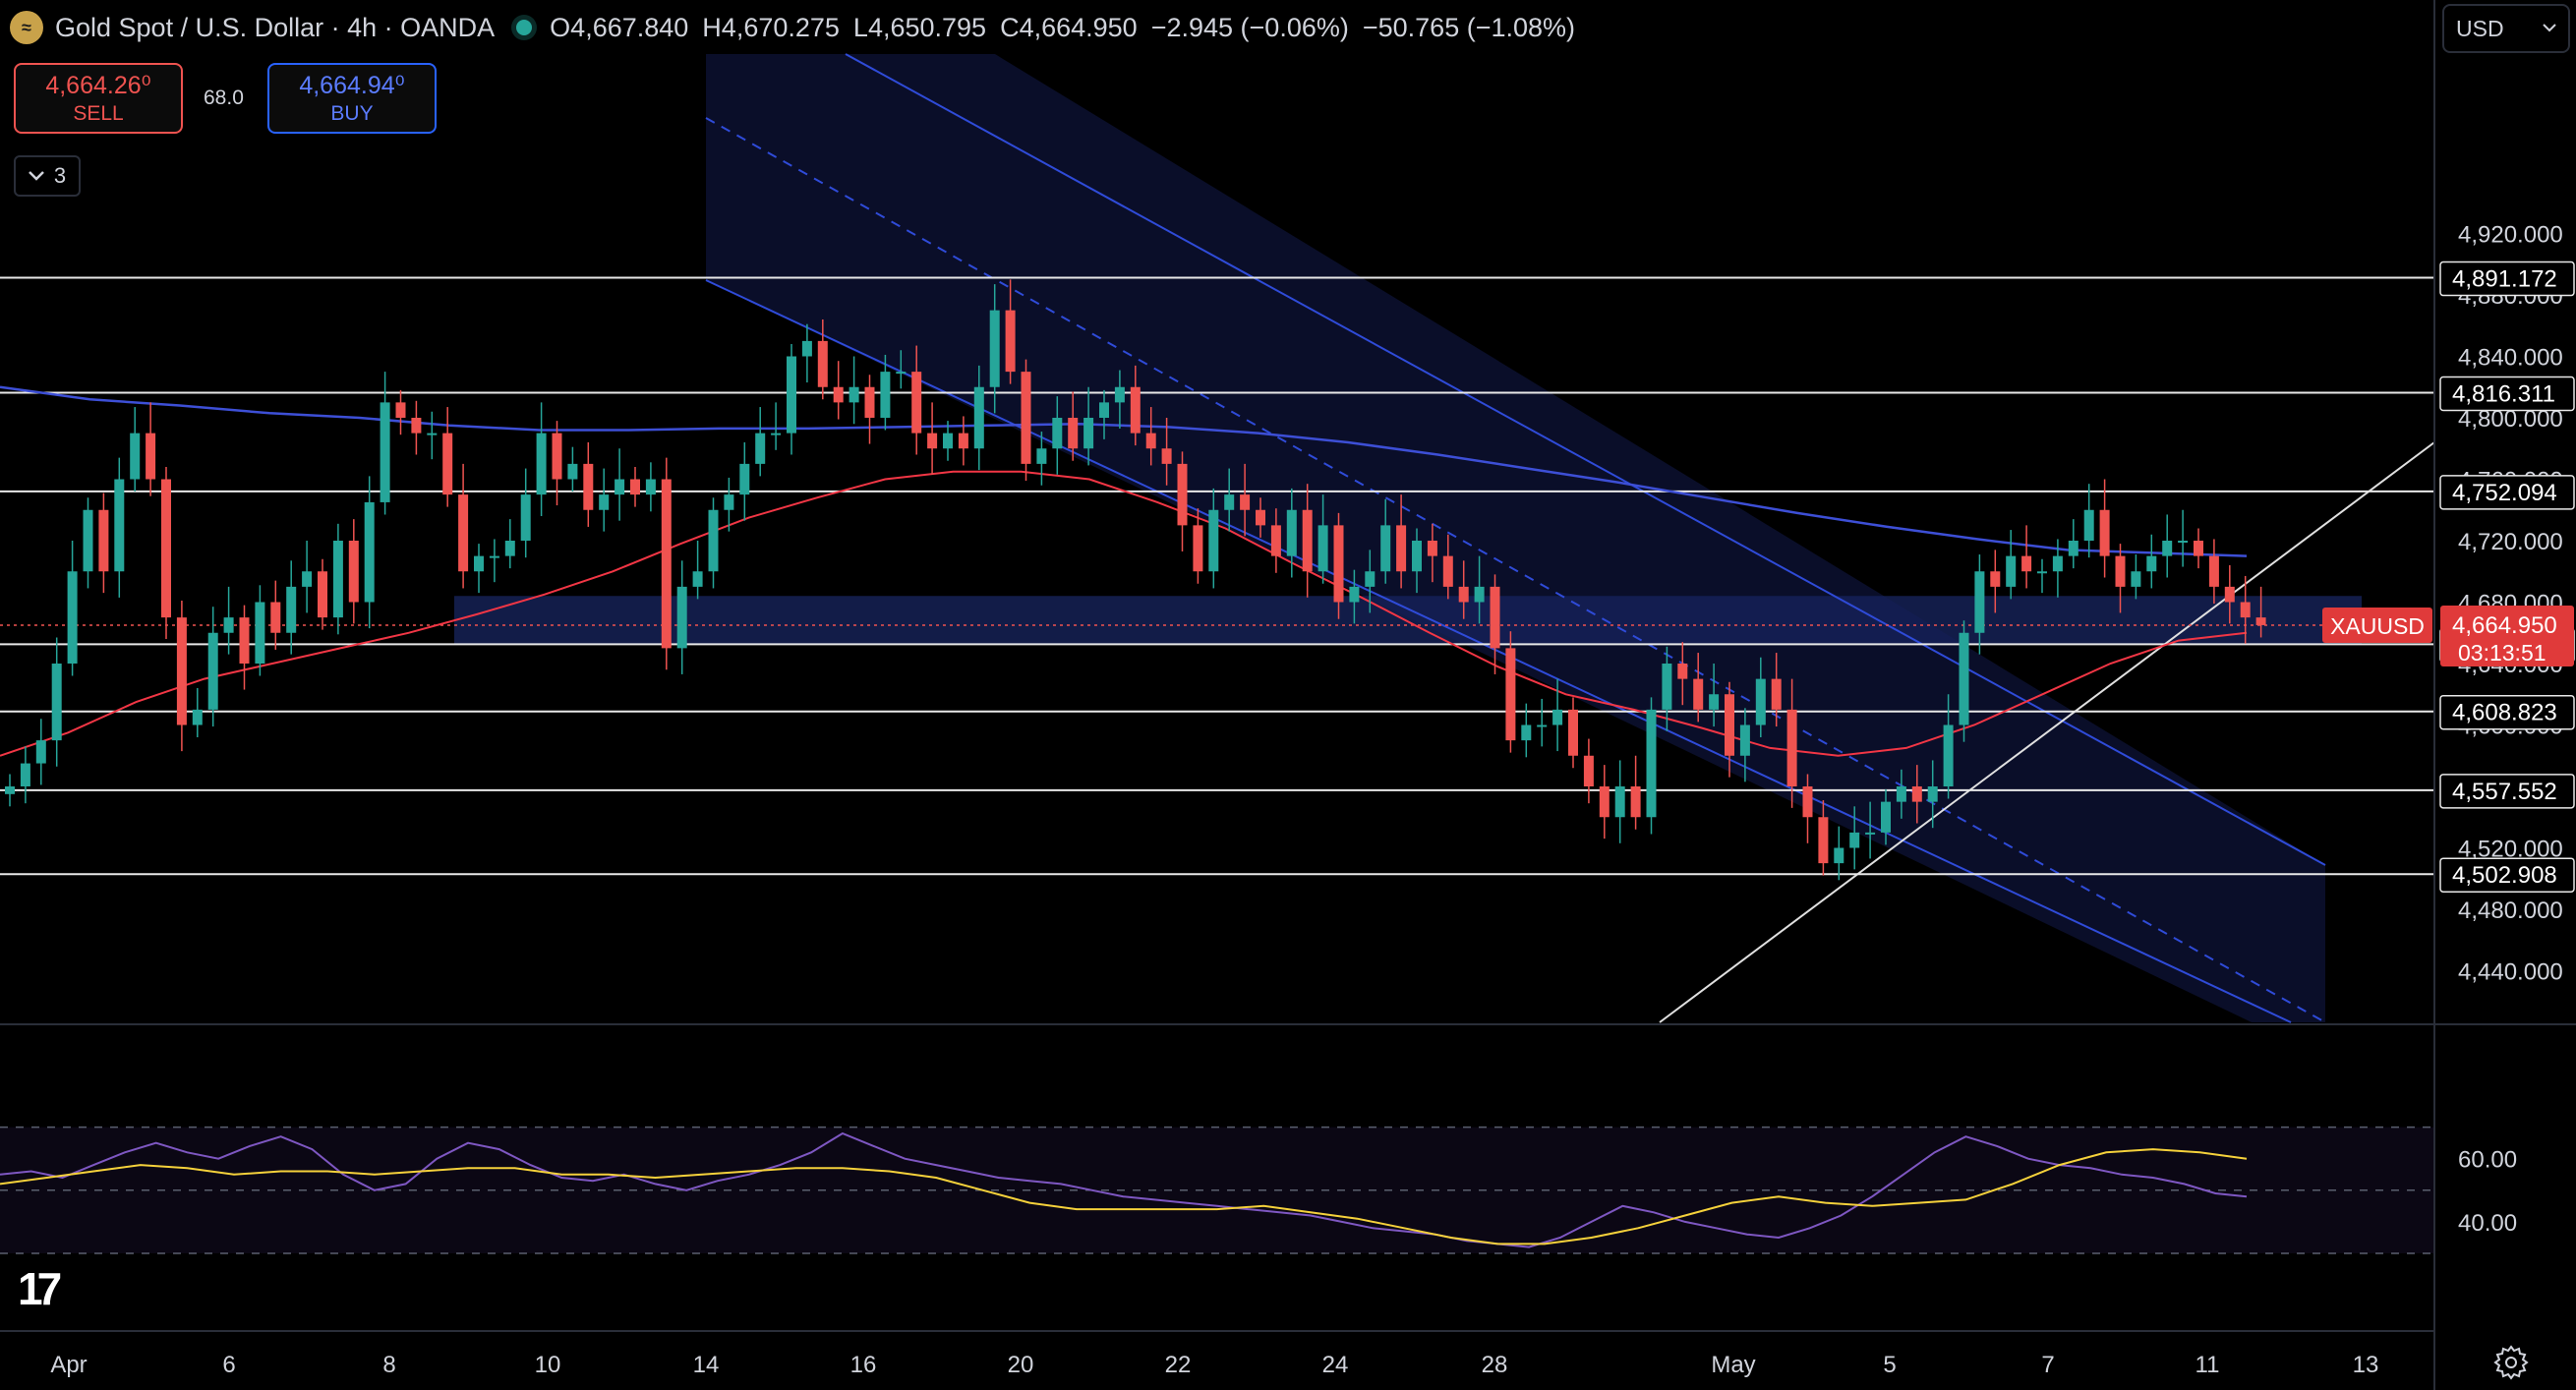 This screenshot has height=1390, width=2576. Describe the element at coordinates (47, 176) in the screenshot. I see `indicators-toggle-button: 3` at that location.